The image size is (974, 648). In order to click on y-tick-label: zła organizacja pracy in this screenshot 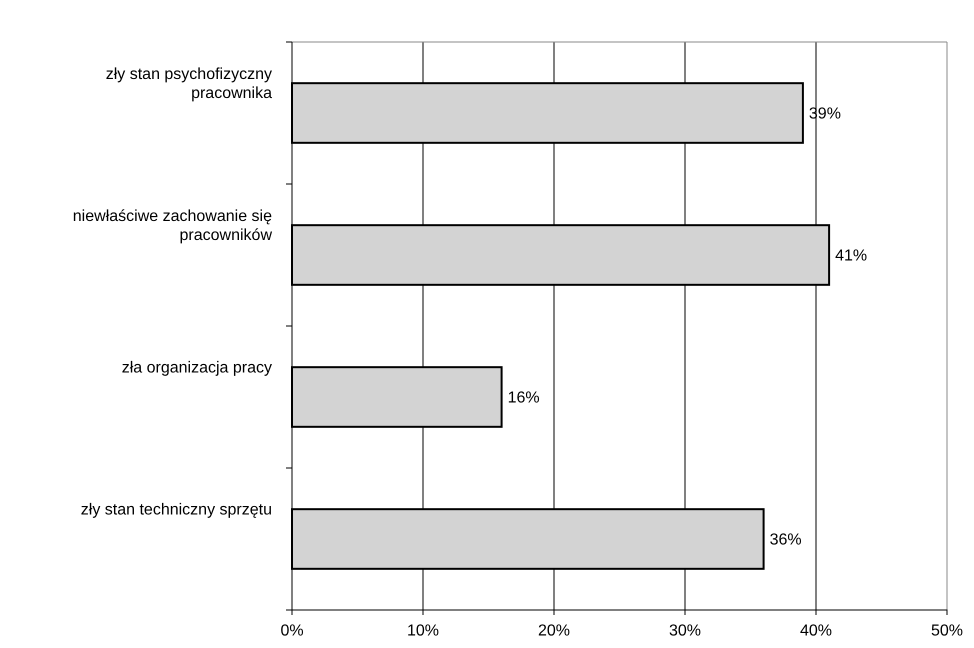, I will do `click(197, 368)`.